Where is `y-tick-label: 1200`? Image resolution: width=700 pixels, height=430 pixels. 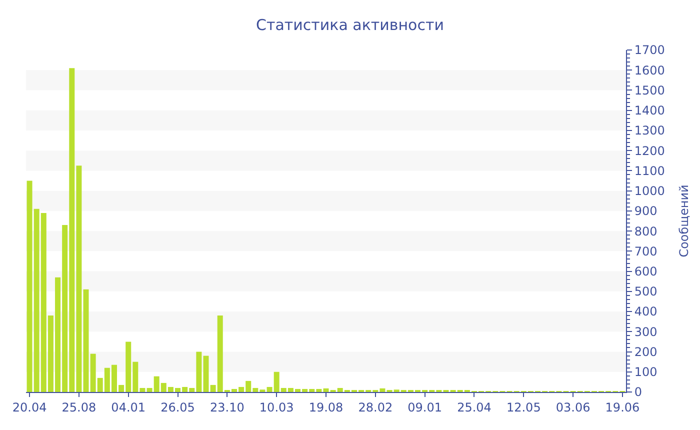
y-tick-label: 1200 is located at coordinates (649, 151).